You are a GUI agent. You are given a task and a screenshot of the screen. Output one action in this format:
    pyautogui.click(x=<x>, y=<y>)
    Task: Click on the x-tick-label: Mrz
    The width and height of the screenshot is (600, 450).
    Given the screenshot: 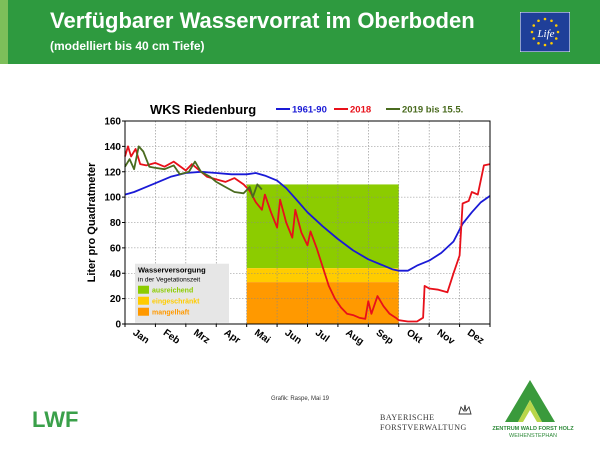 What is the action you would take?
    pyautogui.click(x=201, y=336)
    